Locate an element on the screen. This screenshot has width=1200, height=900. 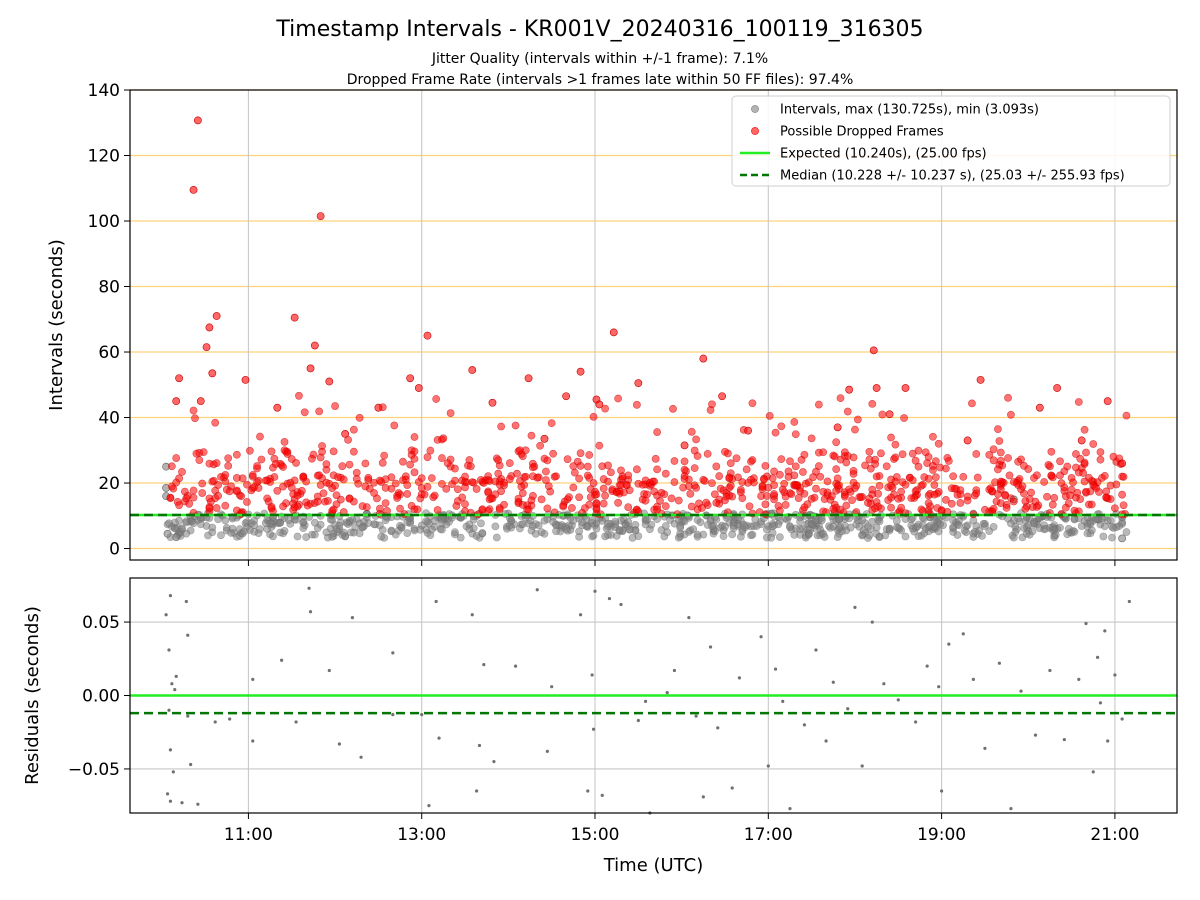
x-tick-label: 13:00 is located at coordinates (421, 835).